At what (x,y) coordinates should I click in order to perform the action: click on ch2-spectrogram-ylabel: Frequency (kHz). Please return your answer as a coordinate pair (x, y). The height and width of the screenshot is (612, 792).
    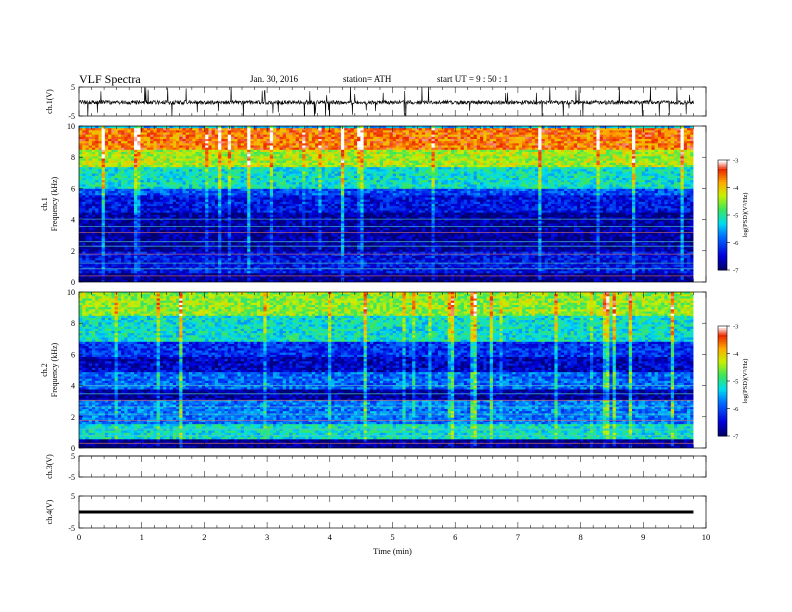
    Looking at the image, I should click on (54, 369).